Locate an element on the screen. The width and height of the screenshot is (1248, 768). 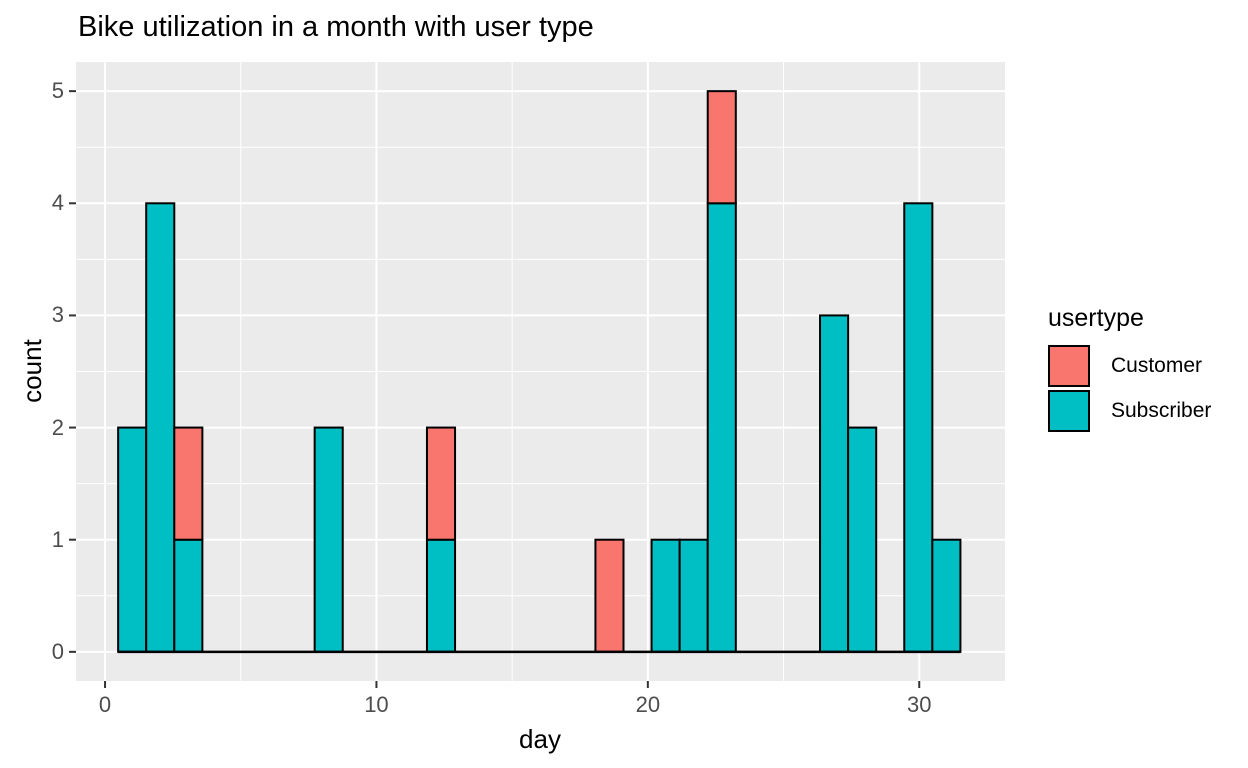
legend-title: usertype is located at coordinates (1096, 318).